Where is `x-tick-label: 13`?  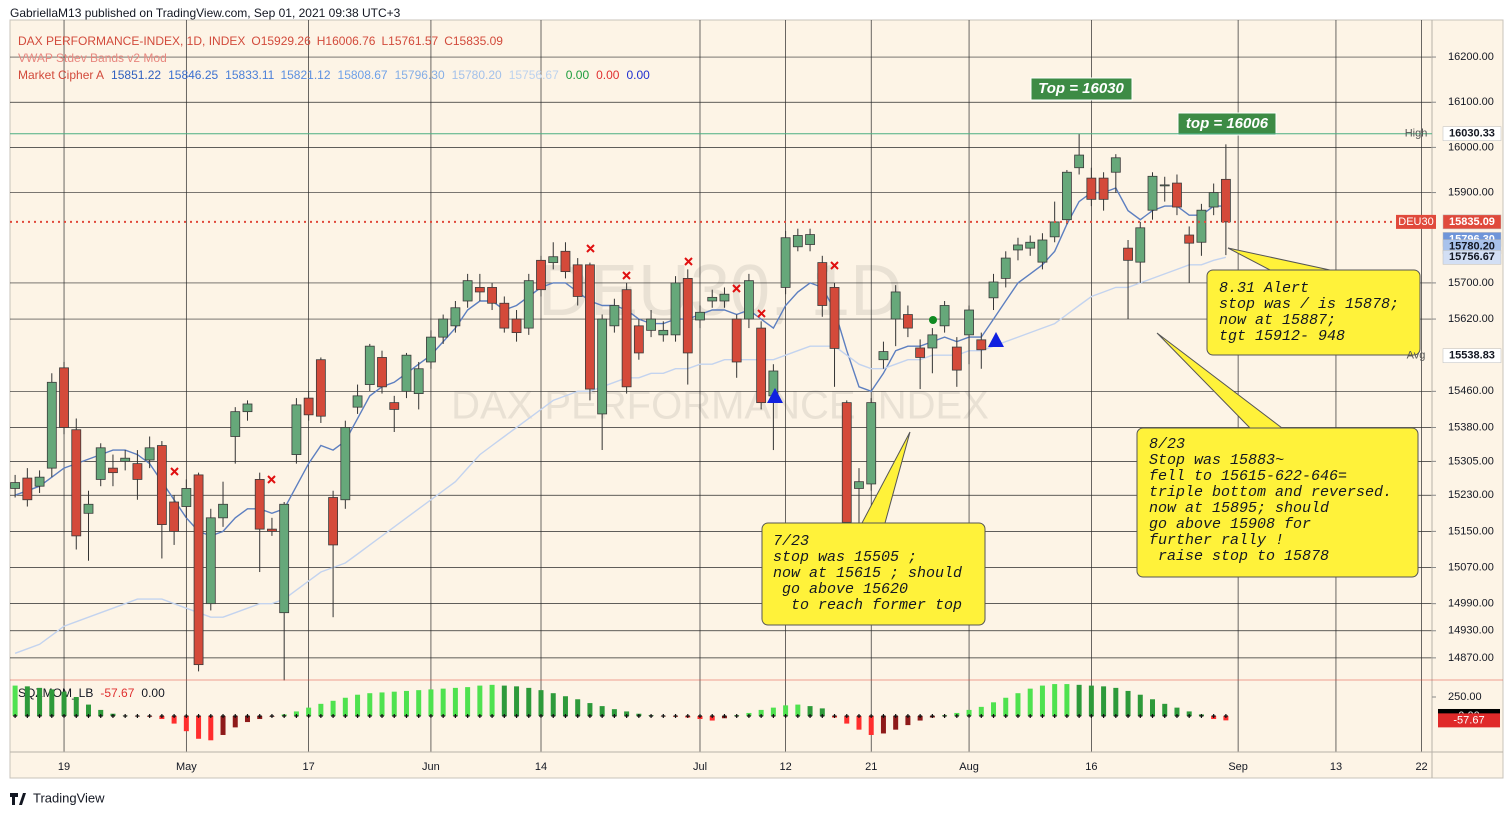 x-tick-label: 13 is located at coordinates (1336, 767).